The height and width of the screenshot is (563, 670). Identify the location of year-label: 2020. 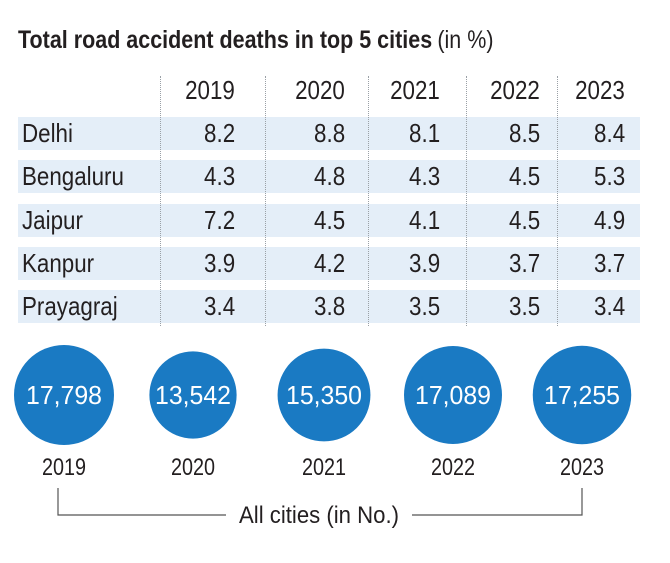
(193, 467).